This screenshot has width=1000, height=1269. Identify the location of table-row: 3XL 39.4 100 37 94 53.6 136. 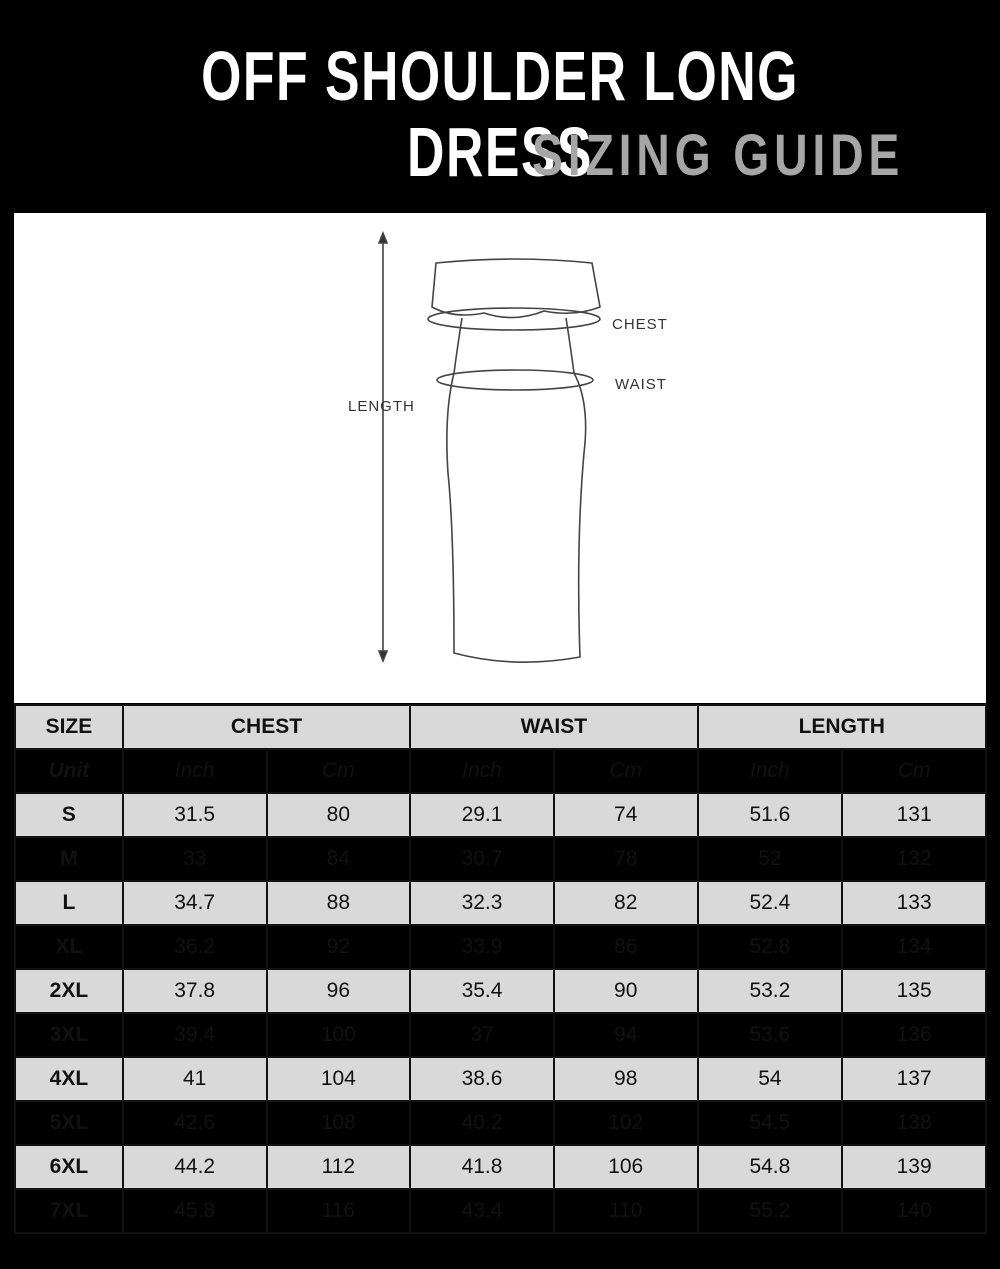
(500, 1035).